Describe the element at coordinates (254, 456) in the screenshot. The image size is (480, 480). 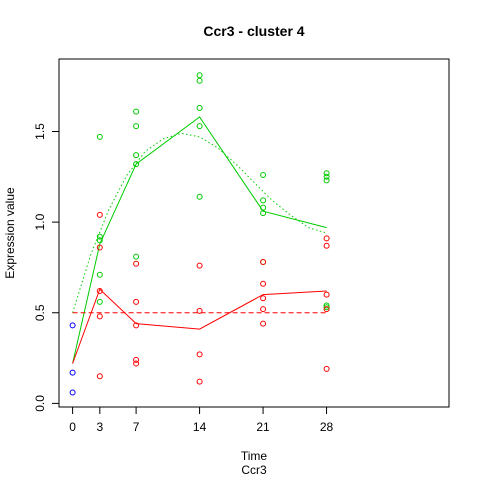
I see `x-axis-label: Time` at that location.